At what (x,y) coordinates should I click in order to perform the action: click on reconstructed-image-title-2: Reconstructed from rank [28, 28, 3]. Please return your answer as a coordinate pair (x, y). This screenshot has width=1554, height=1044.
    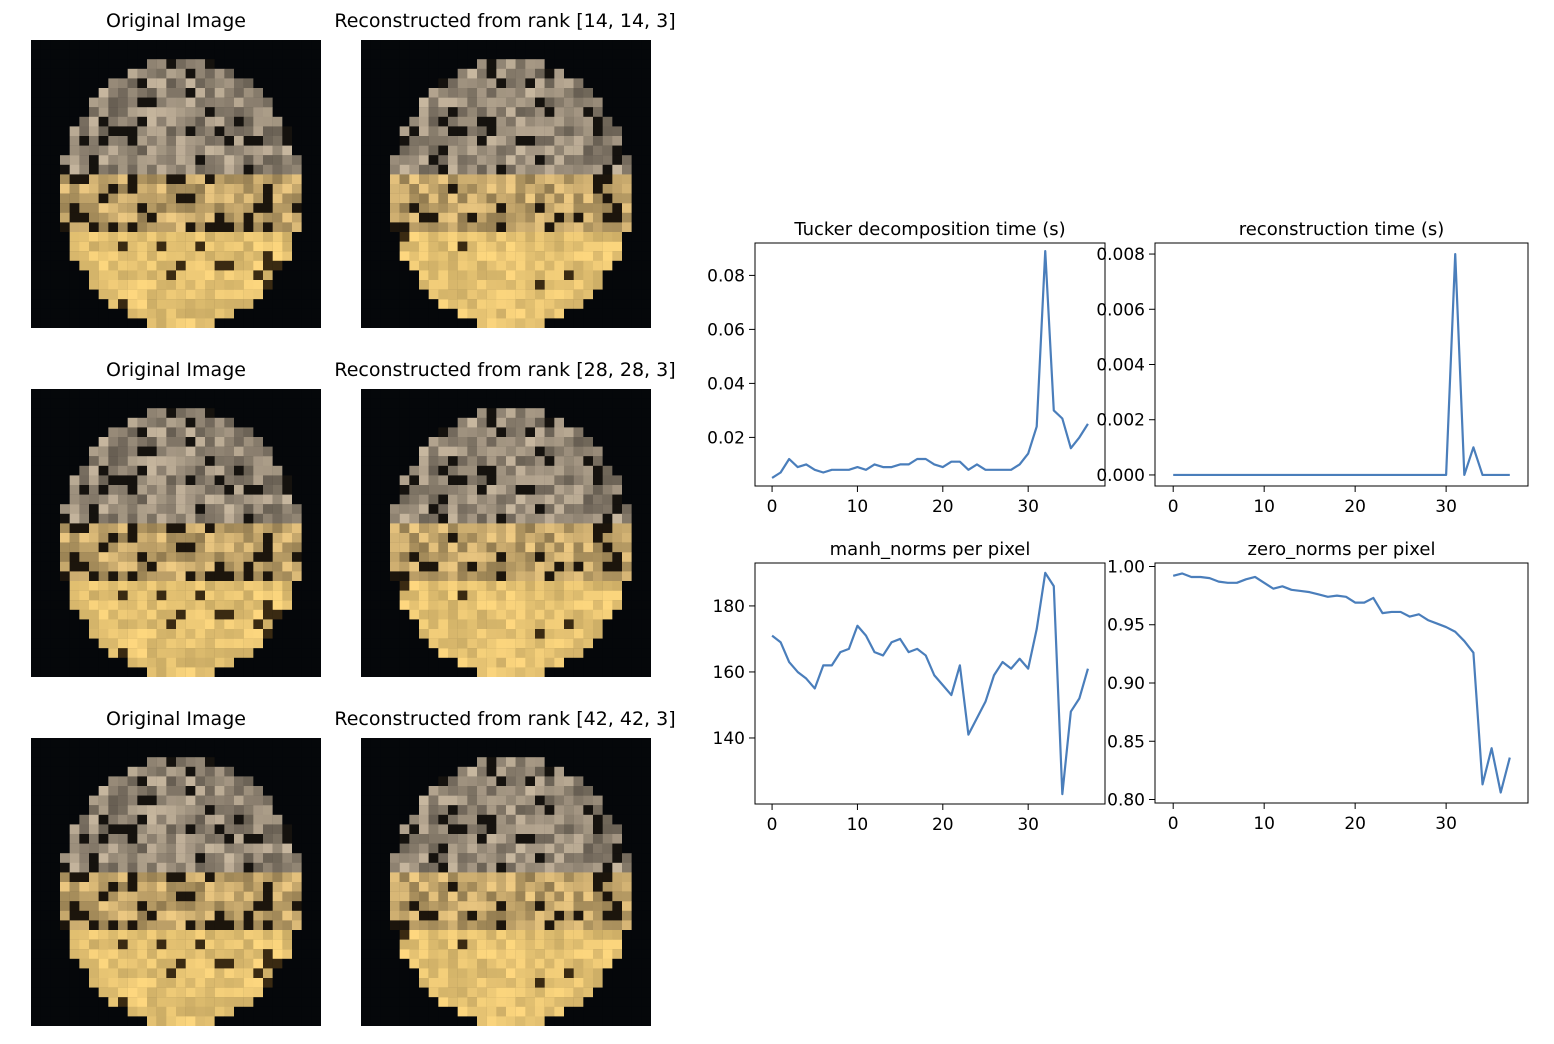
    Looking at the image, I should click on (505, 370).